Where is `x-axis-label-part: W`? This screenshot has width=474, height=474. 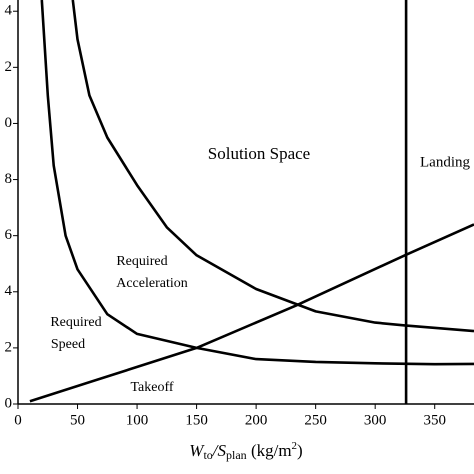
x-axis-label-part: W is located at coordinates (197, 450).